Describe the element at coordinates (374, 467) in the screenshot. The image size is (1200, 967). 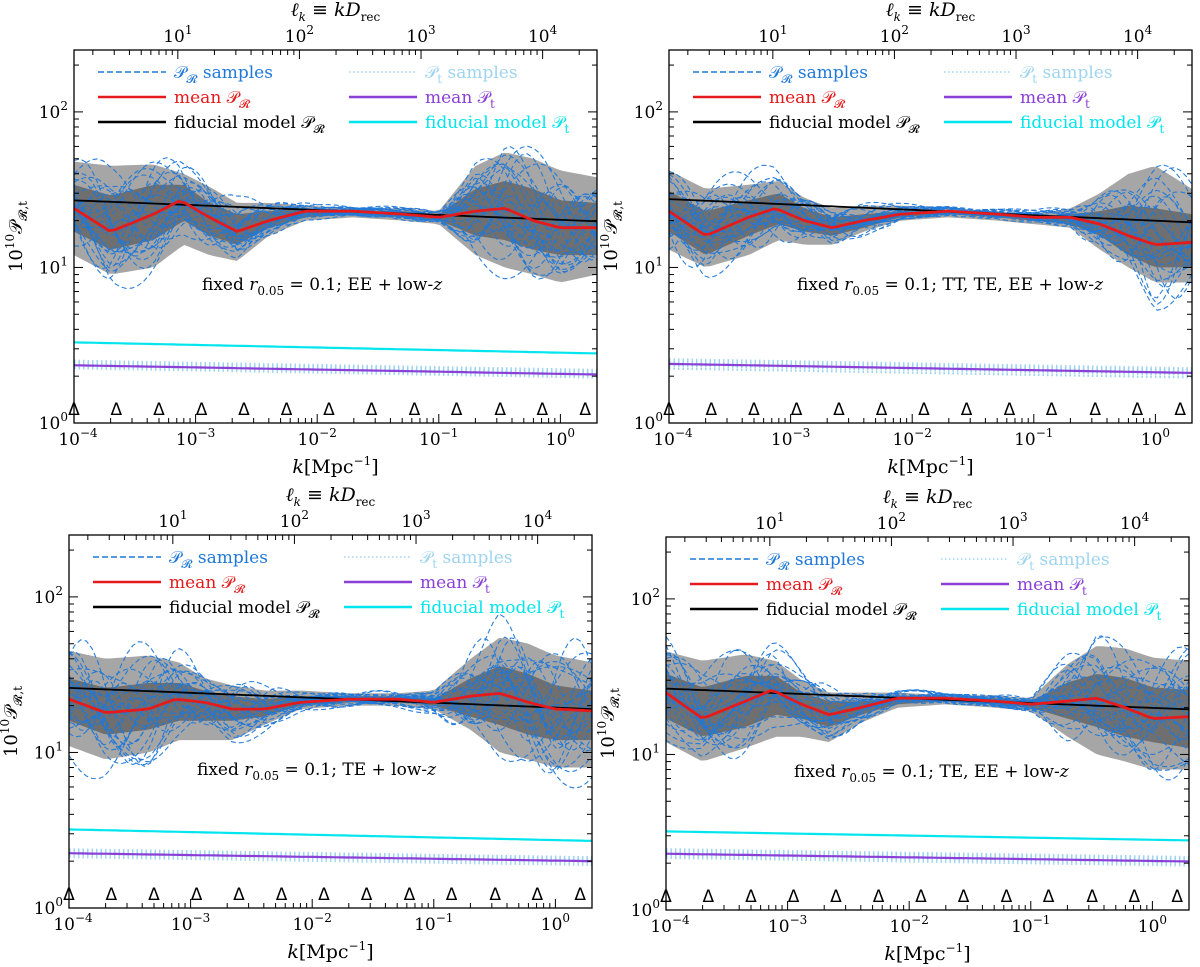
I see `x-label-close: ]` at that location.